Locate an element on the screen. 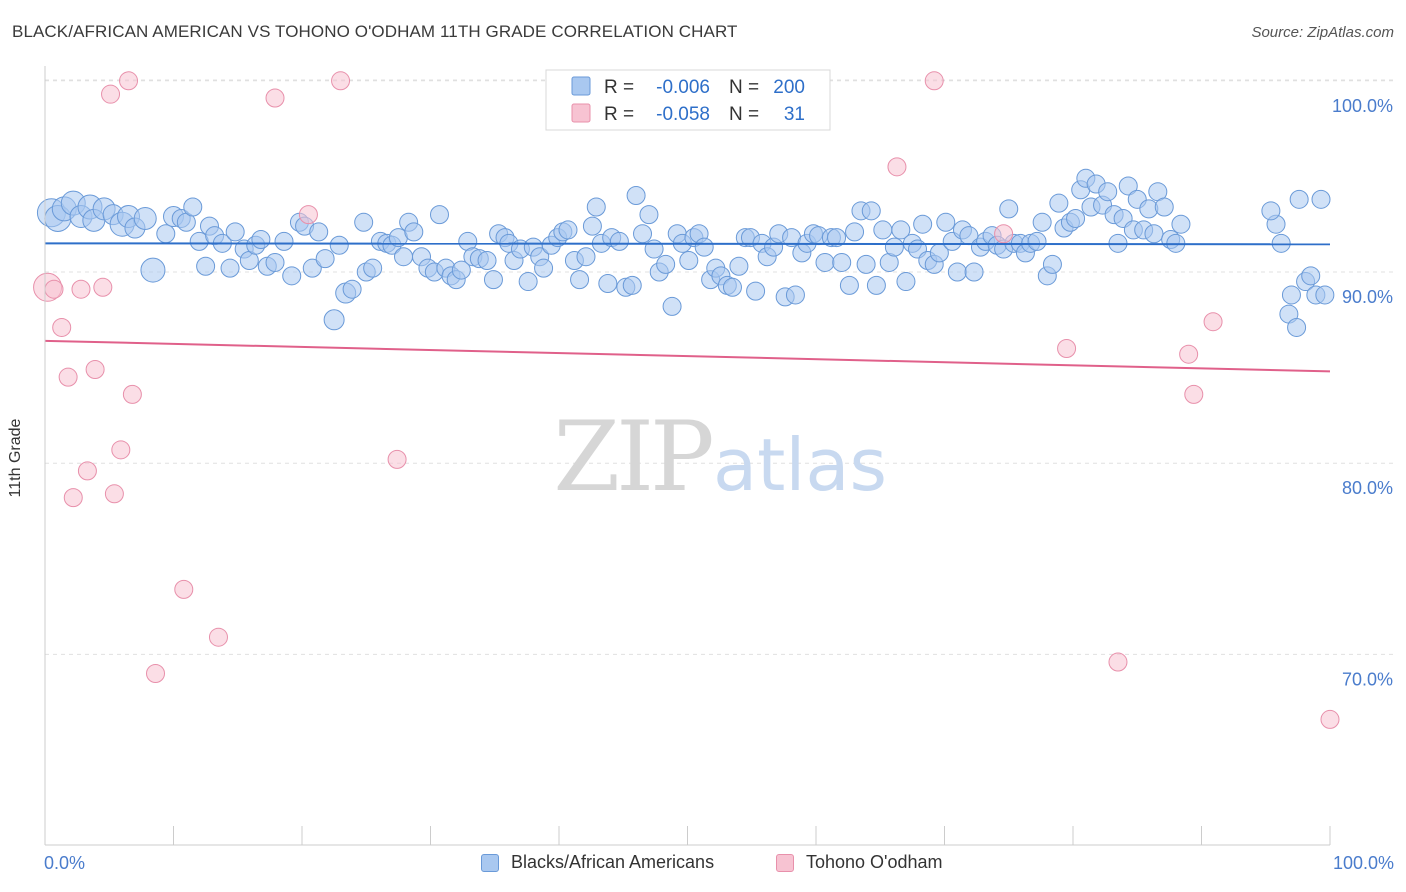  legend-stats: R = -0.006 N = 200 R = -0.058 N = 31 is located at coordinates (688, 100).